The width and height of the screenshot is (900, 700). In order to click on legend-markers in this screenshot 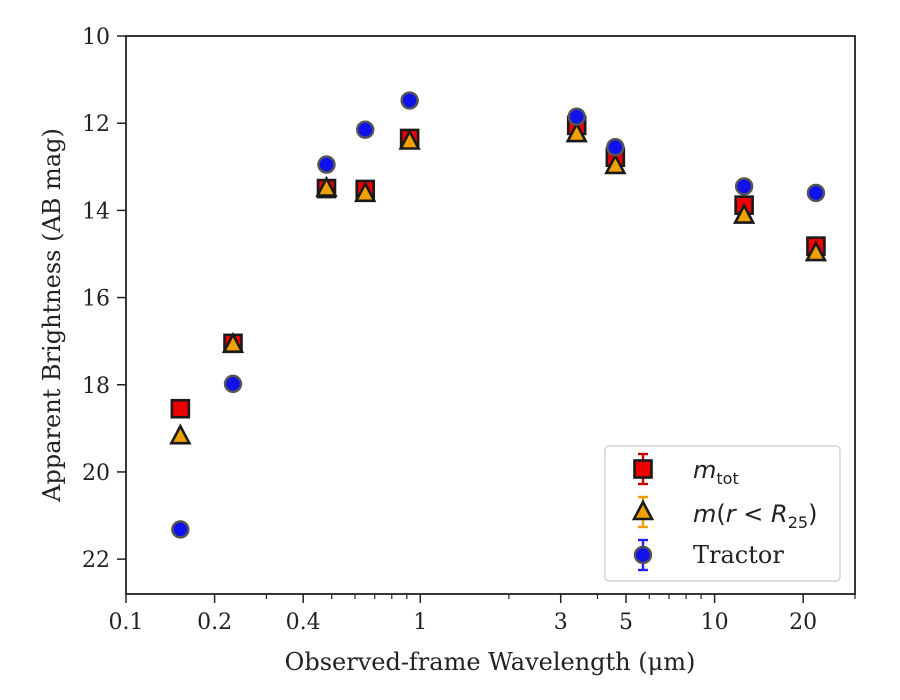, I will do `click(643, 512)`.